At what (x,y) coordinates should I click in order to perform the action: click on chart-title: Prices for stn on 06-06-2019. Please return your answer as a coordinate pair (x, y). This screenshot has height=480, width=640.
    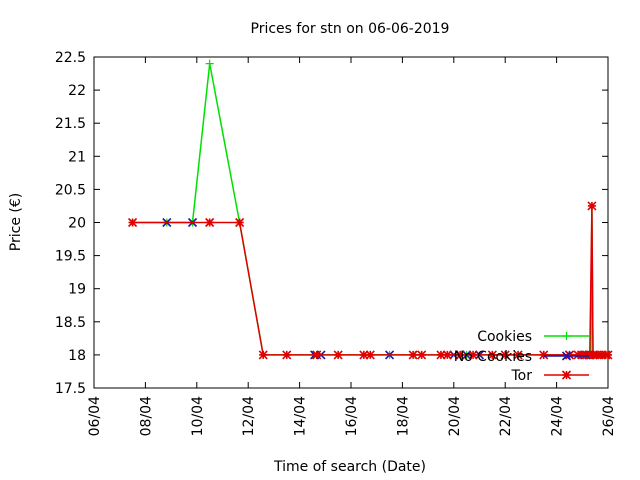
    Looking at the image, I should click on (350, 29).